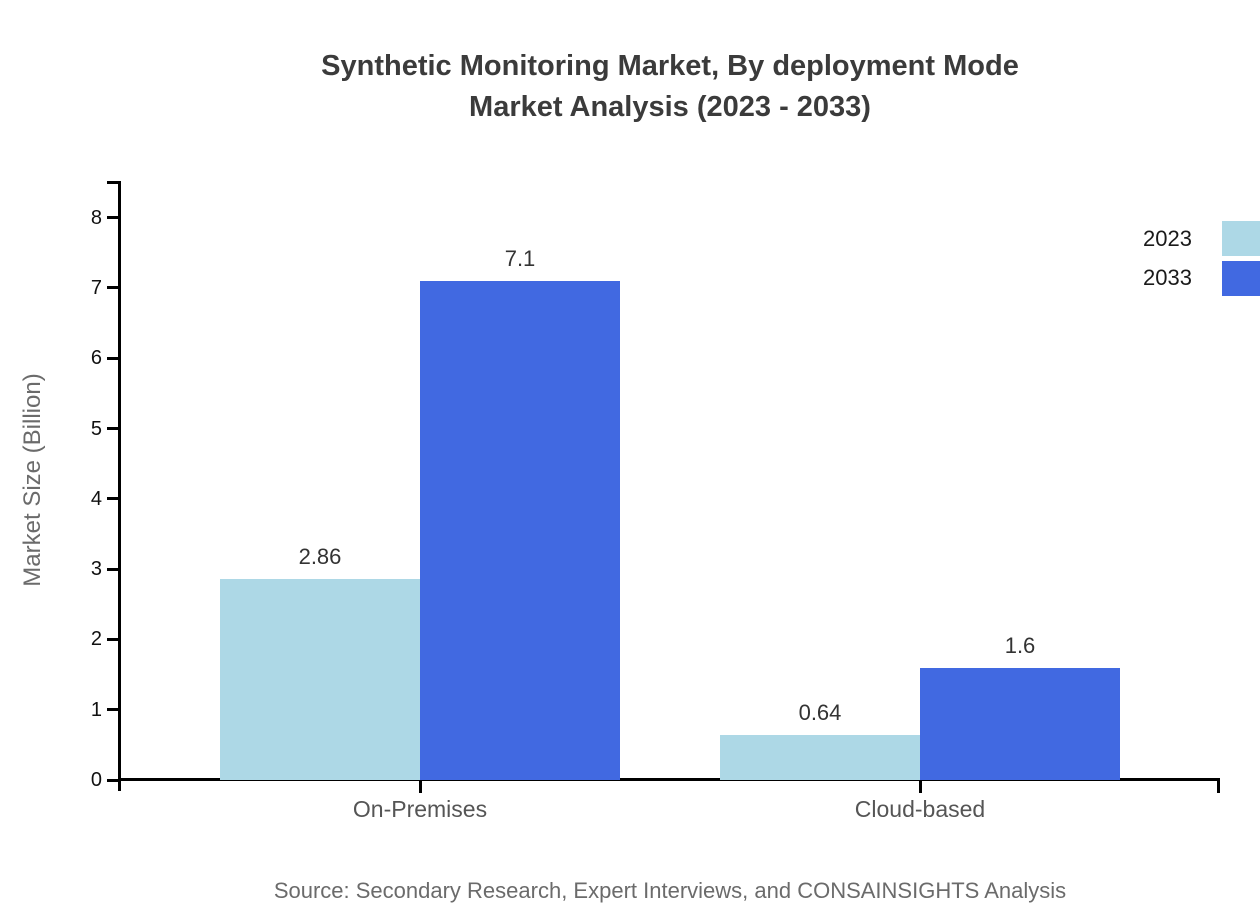 Image resolution: width=1260 pixels, height=920 pixels. What do you see at coordinates (96, 639) in the screenshot?
I see `y-tick-label: 2` at bounding box center [96, 639].